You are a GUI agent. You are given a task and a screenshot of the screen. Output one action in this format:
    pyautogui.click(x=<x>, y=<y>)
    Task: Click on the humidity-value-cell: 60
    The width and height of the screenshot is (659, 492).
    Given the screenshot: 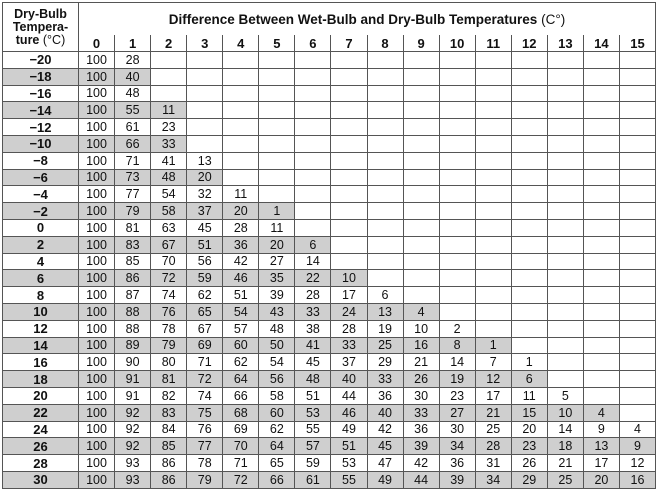 What is the action you would take?
    pyautogui.click(x=241, y=345)
    